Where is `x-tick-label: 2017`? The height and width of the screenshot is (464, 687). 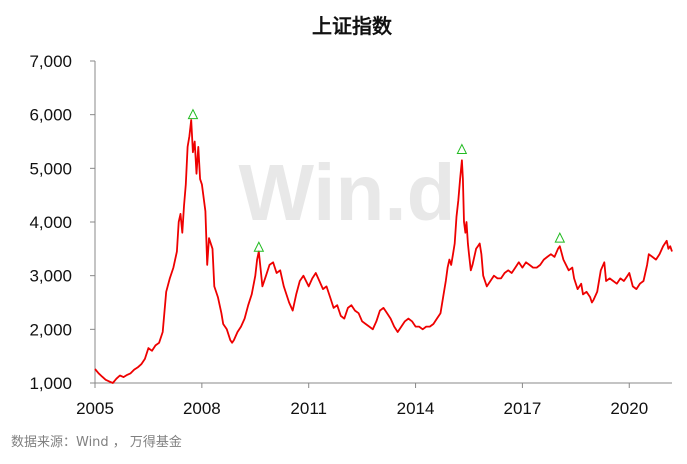
x-tick-label: 2017 is located at coordinates (522, 408).